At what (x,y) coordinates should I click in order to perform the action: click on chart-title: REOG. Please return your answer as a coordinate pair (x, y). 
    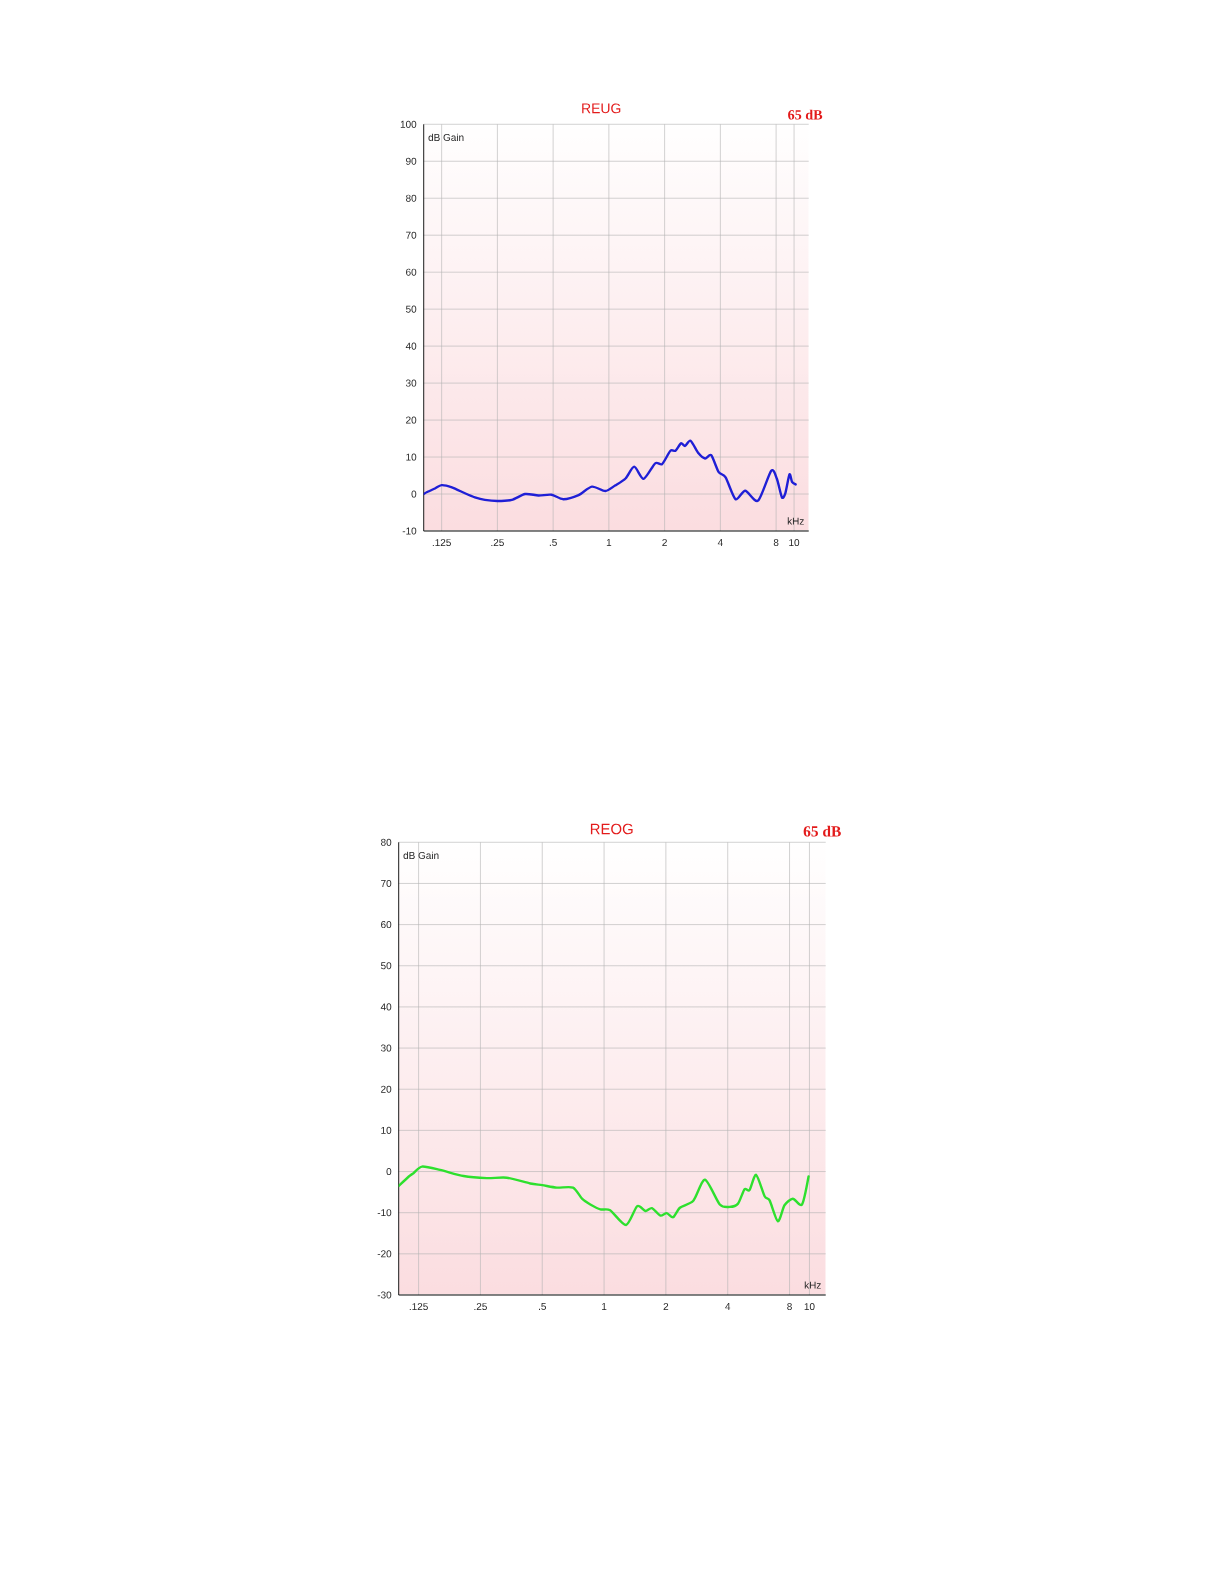
    Looking at the image, I should click on (611, 829).